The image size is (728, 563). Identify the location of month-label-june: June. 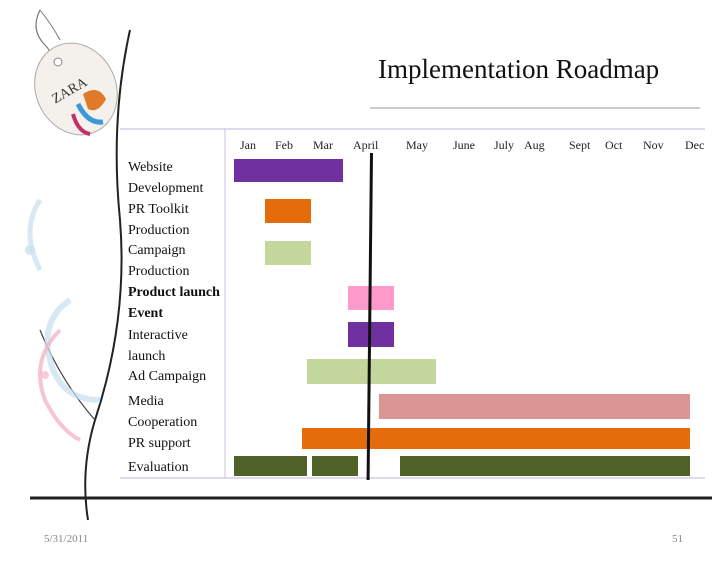
(464, 145).